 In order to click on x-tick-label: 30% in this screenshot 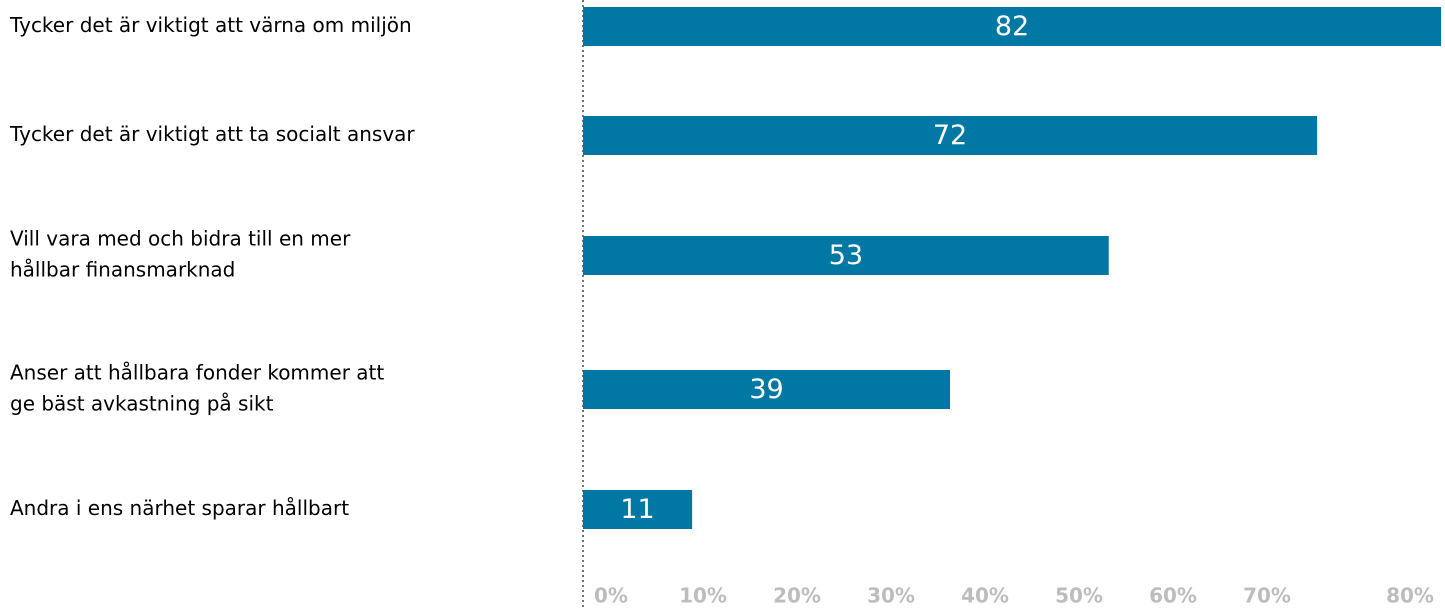, I will do `click(891, 596)`.